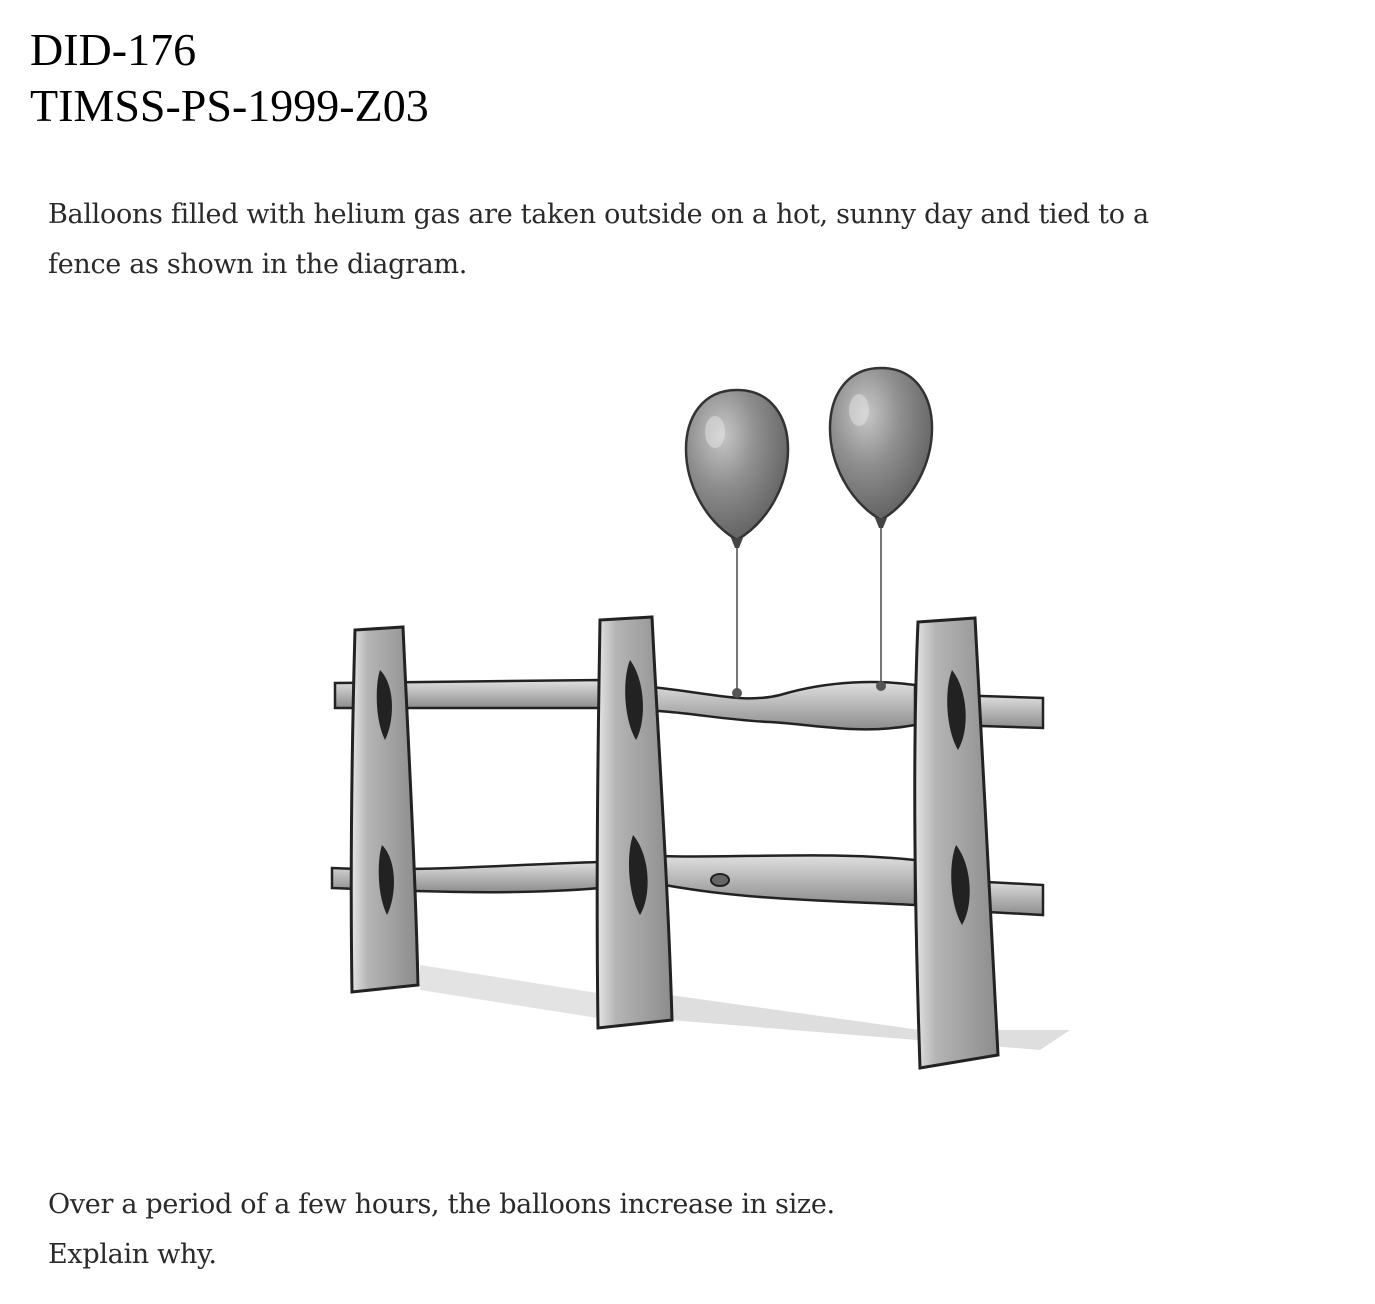 The width and height of the screenshot is (1375, 1304). What do you see at coordinates (132, 1254) in the screenshot?
I see `question-prompt-line-2: Explain why.` at bounding box center [132, 1254].